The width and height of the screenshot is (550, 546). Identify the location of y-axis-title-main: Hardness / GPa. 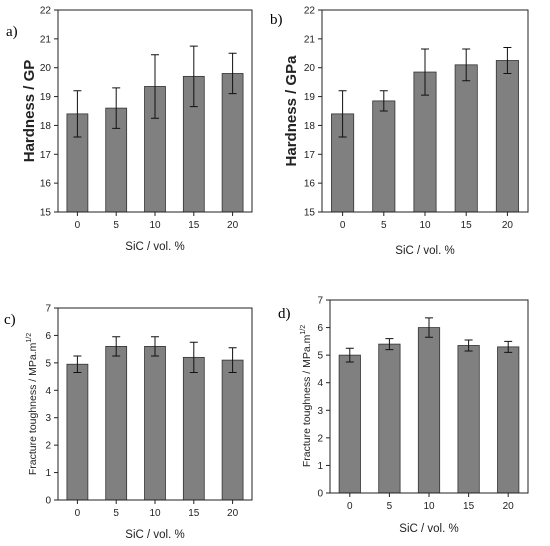
(291, 111).